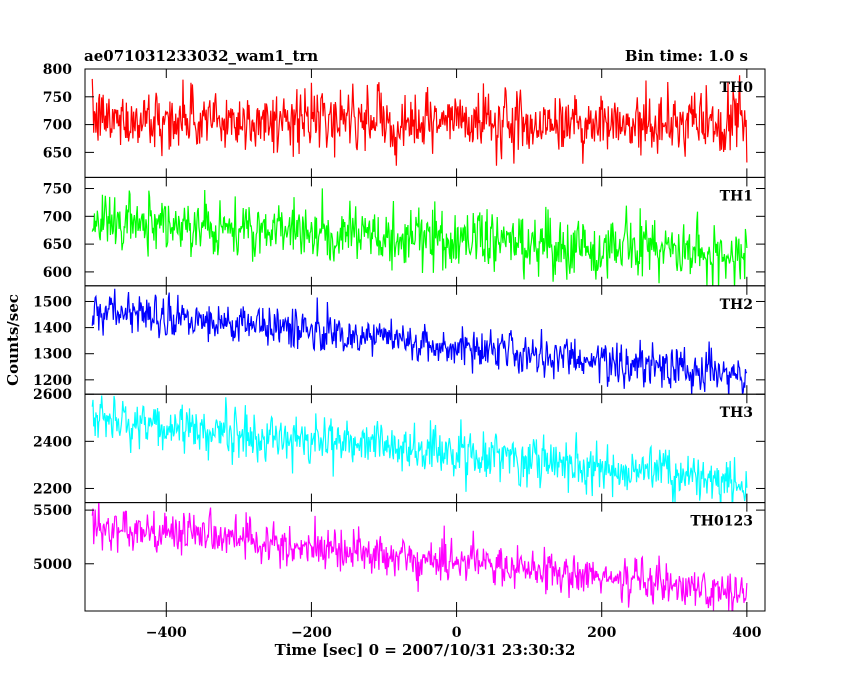 Image resolution: width=850 pixels, height=680 pixels. Describe the element at coordinates (425, 650) in the screenshot. I see `x-axis-label: Time [sec] 0 = 2007/10/31 23:30:32` at that location.